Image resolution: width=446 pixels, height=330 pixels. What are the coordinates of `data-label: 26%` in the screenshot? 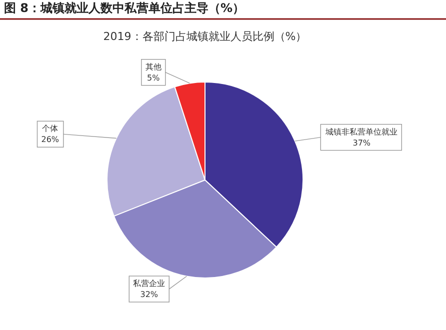 It's located at (50, 139).